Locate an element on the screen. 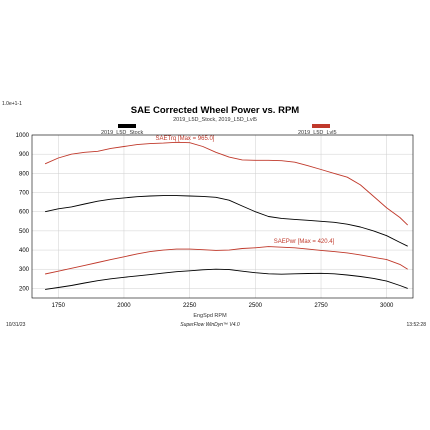  legend-lvl5: 2019_L5D_Lvl5 is located at coordinates (317, 130).